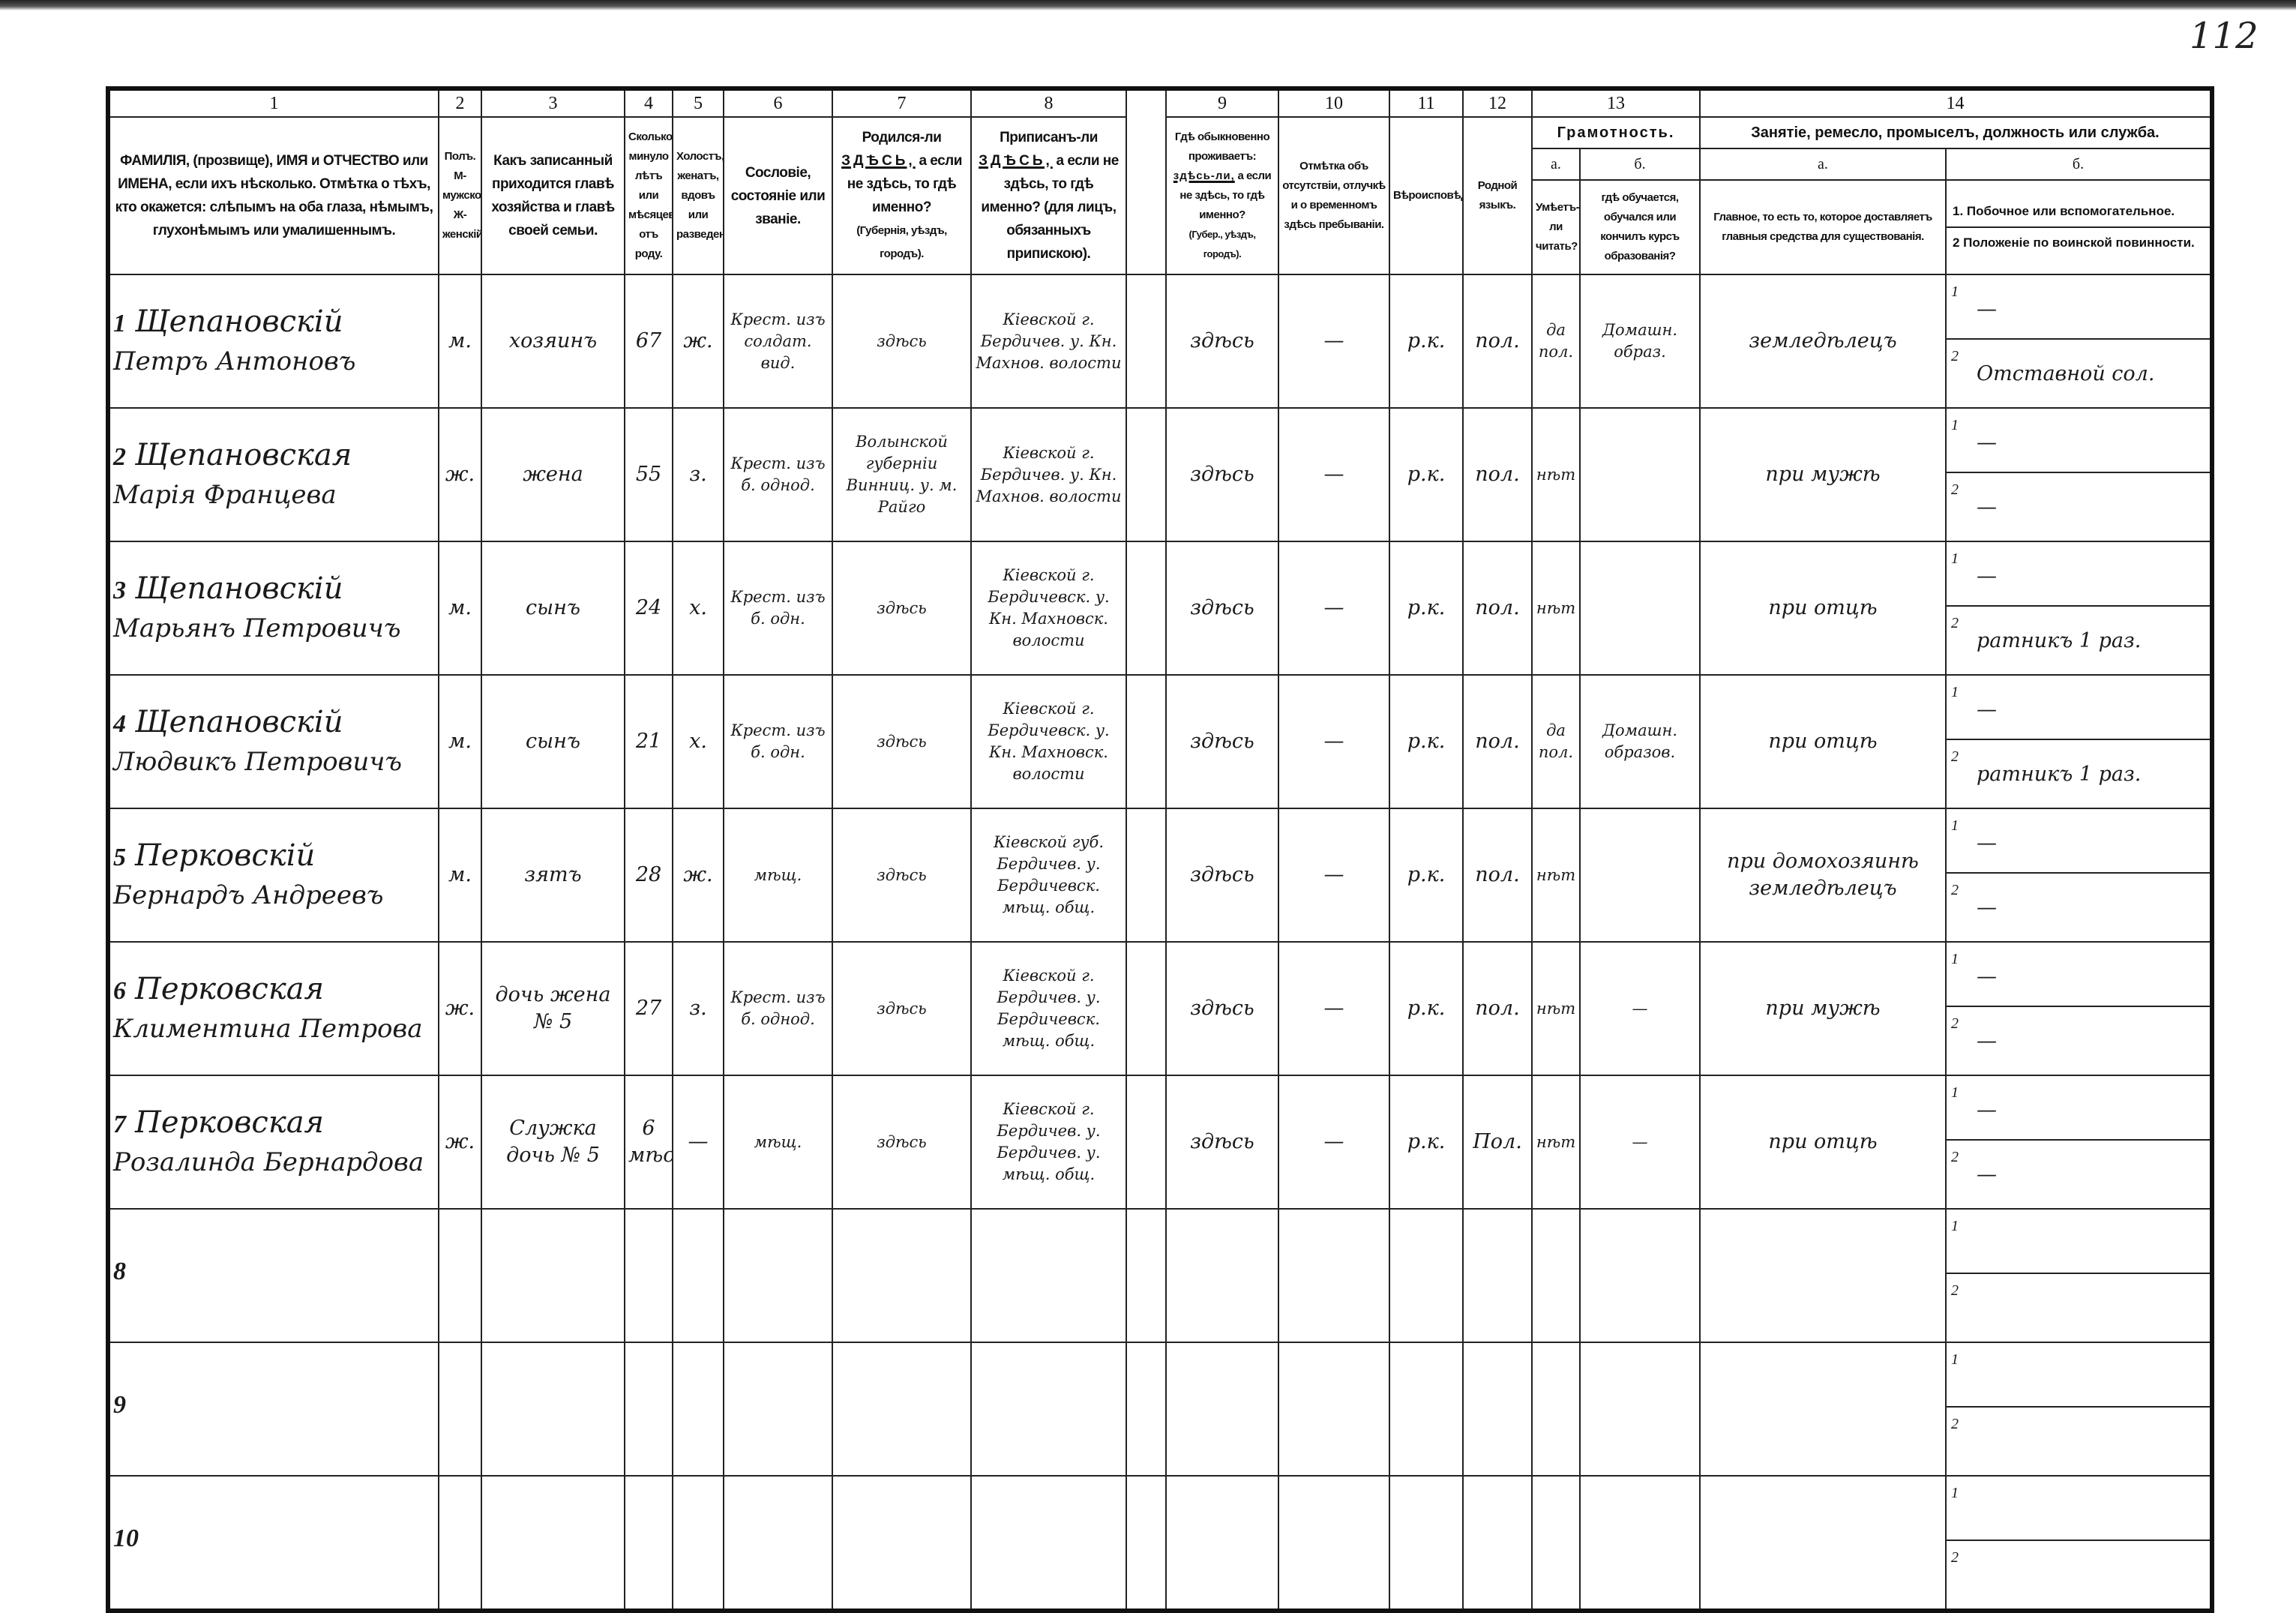 Image resolution: width=2296 pixels, height=1613 pixels. Describe the element at coordinates (119, 1271) in the screenshot. I see `row-number: 8` at that location.